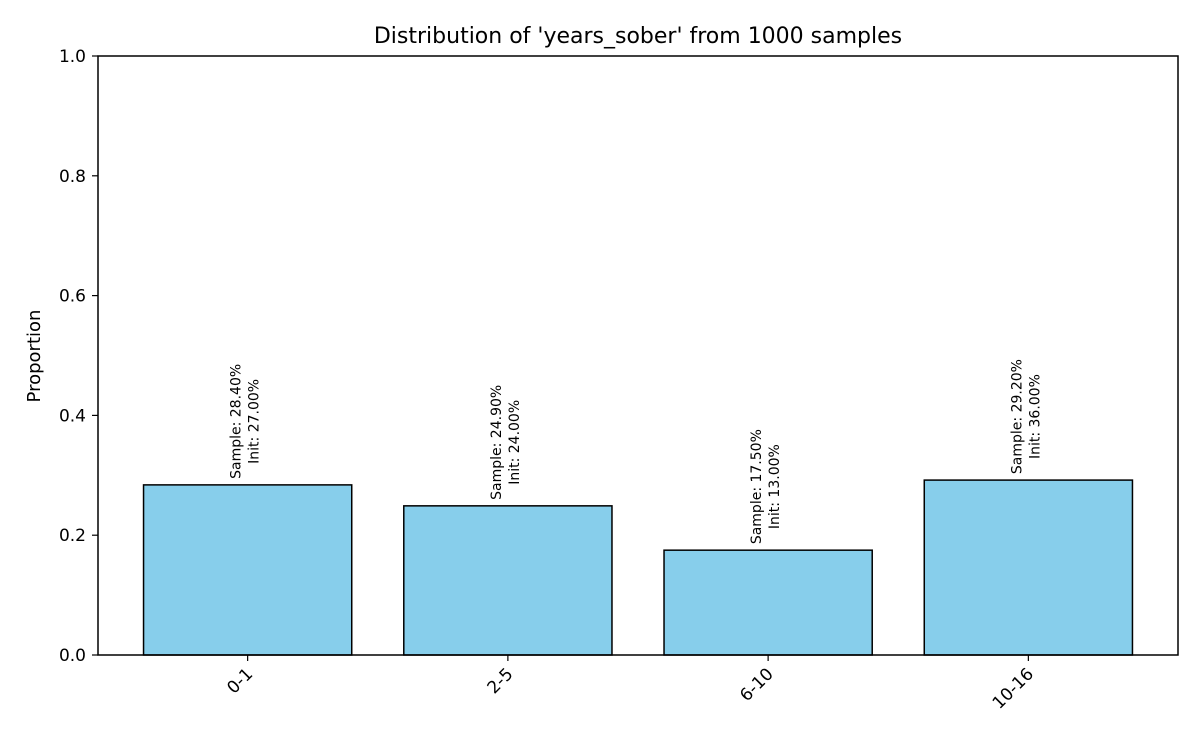  Describe the element at coordinates (72, 656) in the screenshot. I see `y-tick-label: 0.0` at that location.